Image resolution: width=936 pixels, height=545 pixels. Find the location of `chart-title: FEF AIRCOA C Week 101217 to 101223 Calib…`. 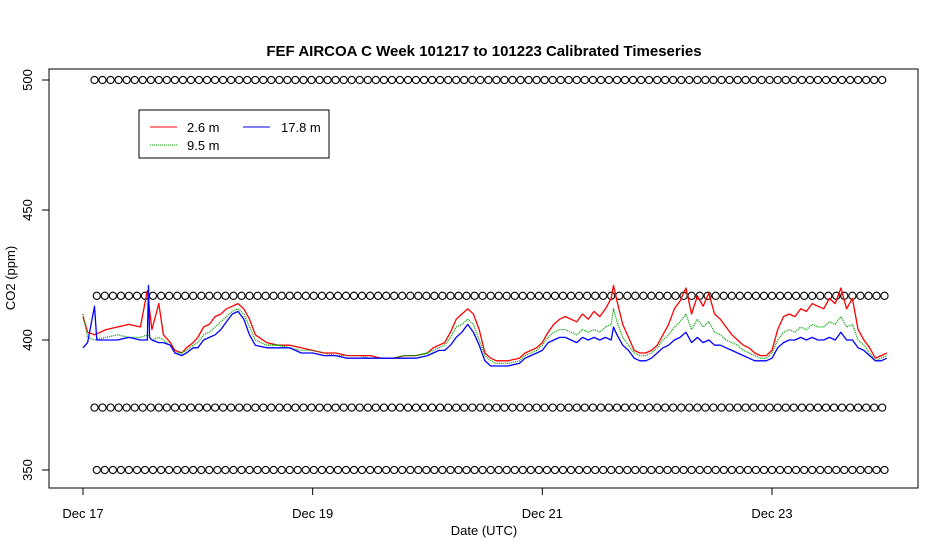

chart-title: FEF AIRCOA C Week 101217 to 101223 Calib… is located at coordinates (483, 51).